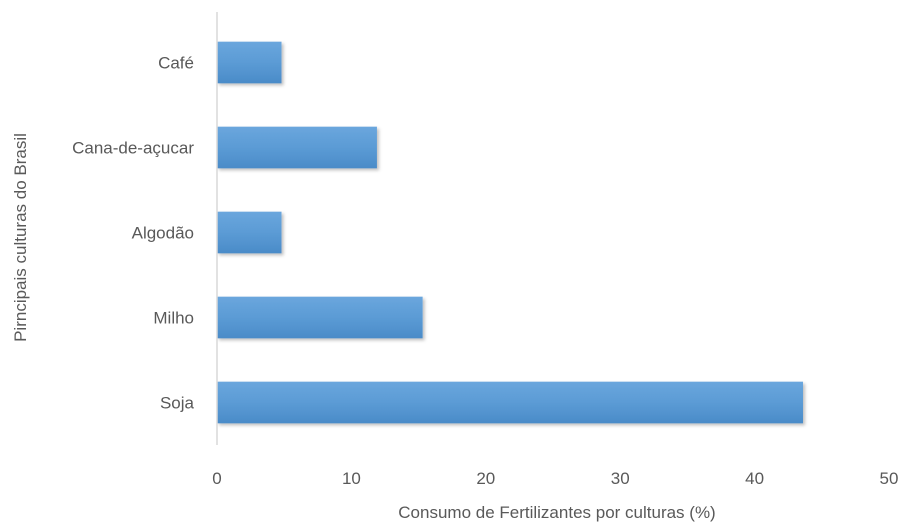  I want to click on bar-cafe, so click(249, 62).